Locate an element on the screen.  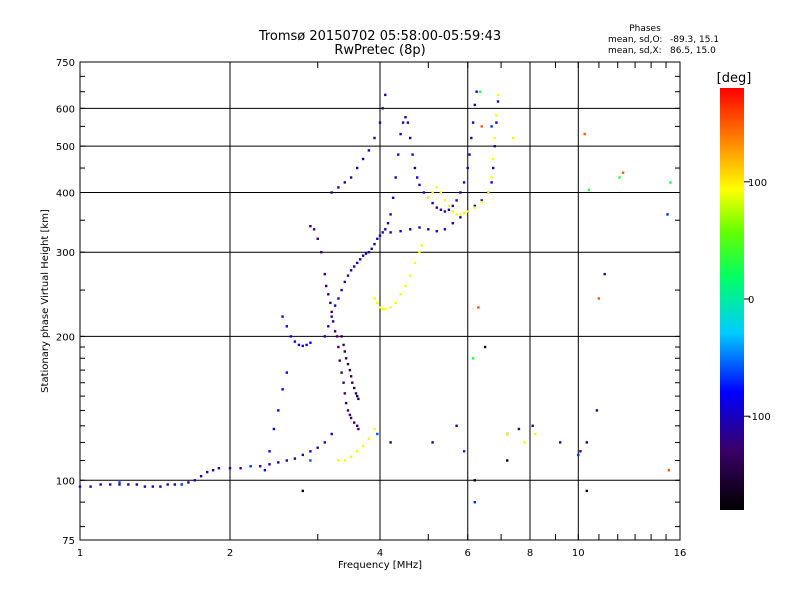
x-tick-label: 1 is located at coordinates (80, 553).